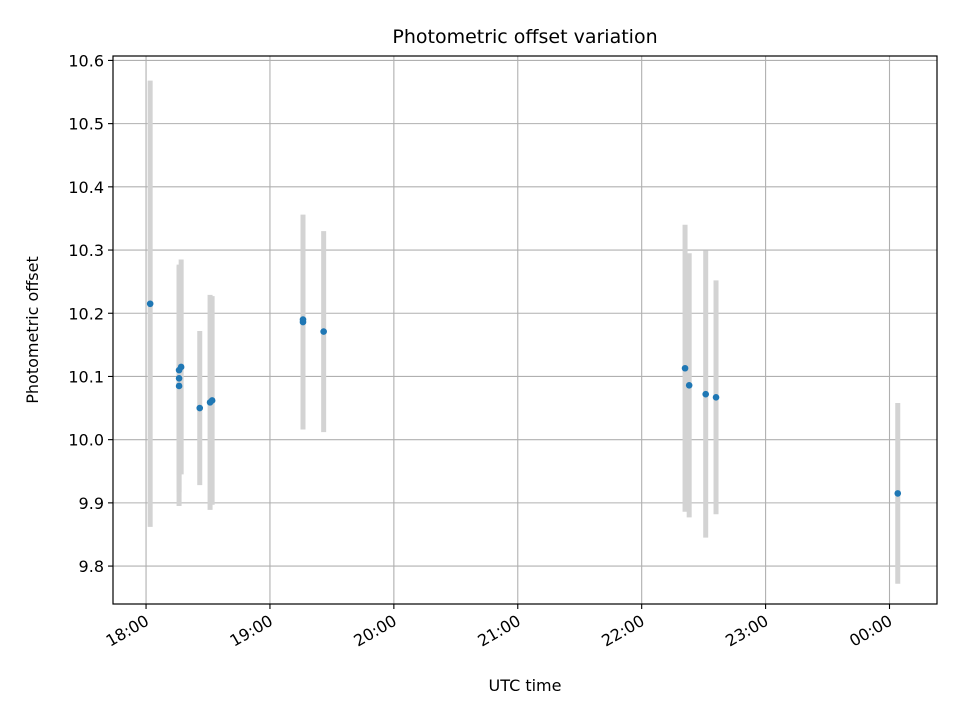  I want to click on y-tick-label: 10.5, so click(86, 124).